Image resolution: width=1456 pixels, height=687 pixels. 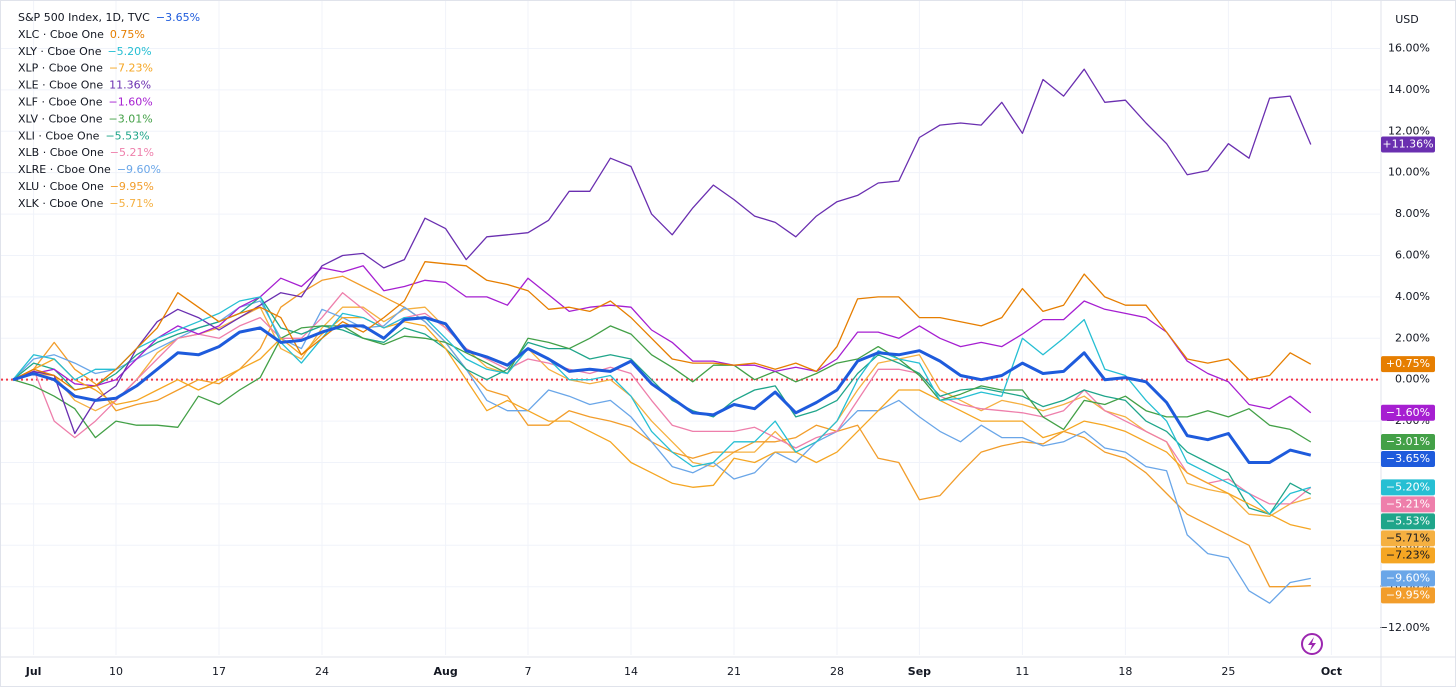 I want to click on y-tick-label: 4.00%, so click(x=1412, y=296).